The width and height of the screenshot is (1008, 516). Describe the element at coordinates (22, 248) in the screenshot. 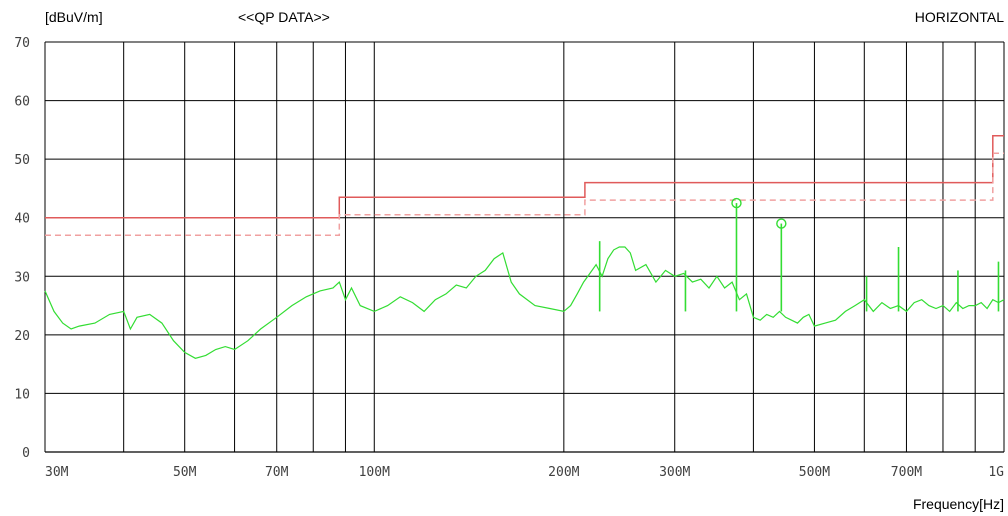

I see `y-tick-labels: 0 10 20 30 40 50 60 70` at that location.